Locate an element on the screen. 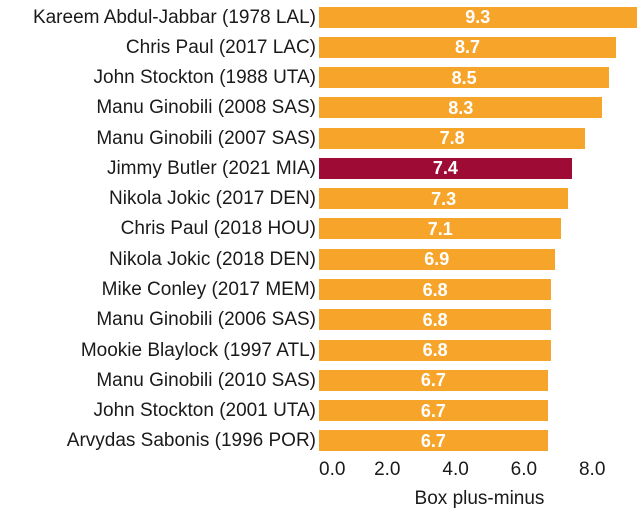 The height and width of the screenshot is (516, 640). row-label: John Stockton (1988 UTA) is located at coordinates (204, 78).